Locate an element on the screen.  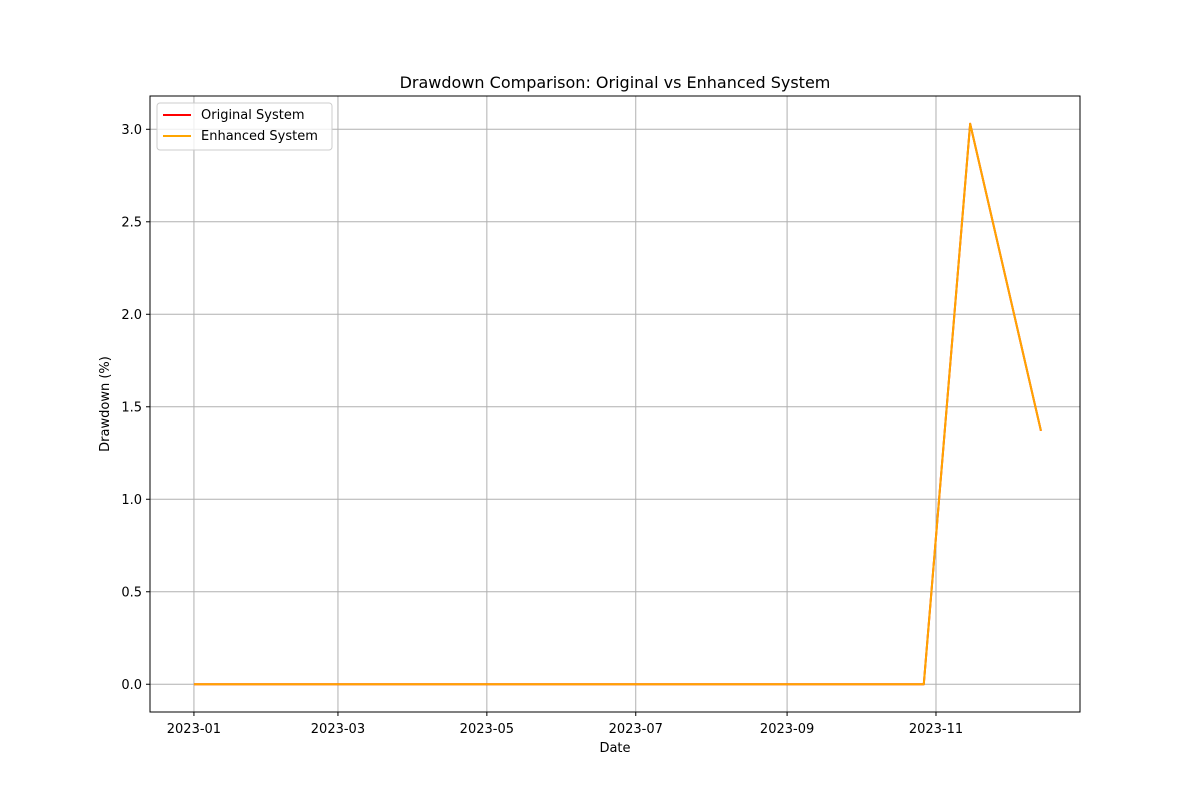
x-tick-label: 2023-07 is located at coordinates (636, 729).